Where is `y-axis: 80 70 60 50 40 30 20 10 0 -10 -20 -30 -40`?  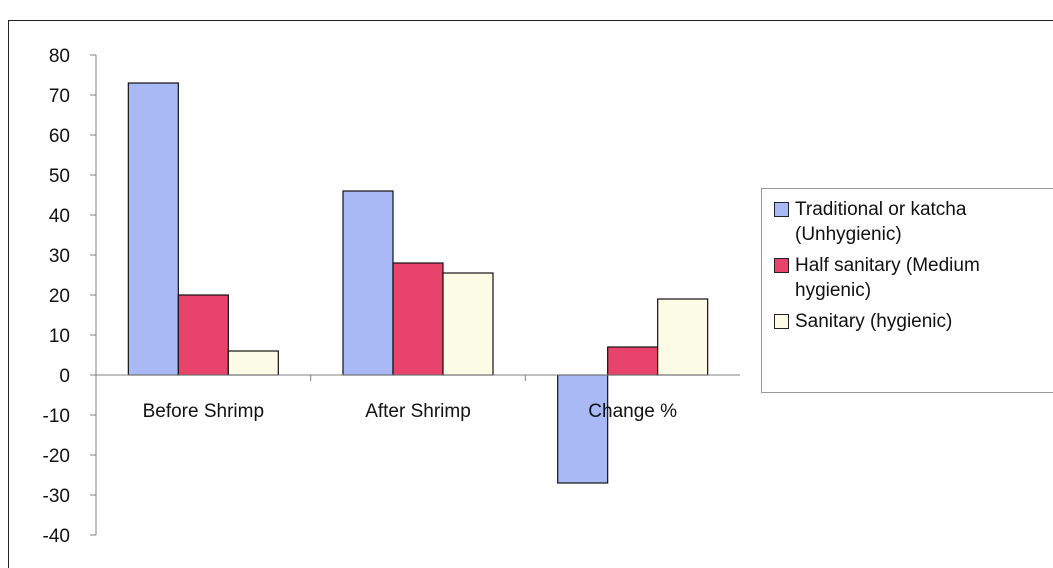 y-axis: 80 70 60 50 40 30 20 10 0 -10 -20 -30 -40 is located at coordinates (70, 296).